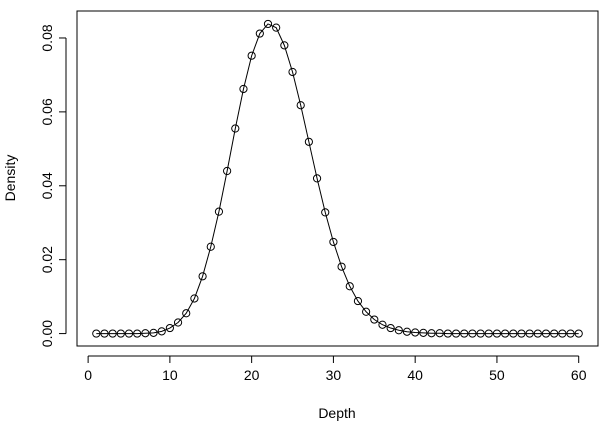 Image resolution: width=613 pixels, height=428 pixels. I want to click on y-tick-label: 0.06, so click(47, 111).